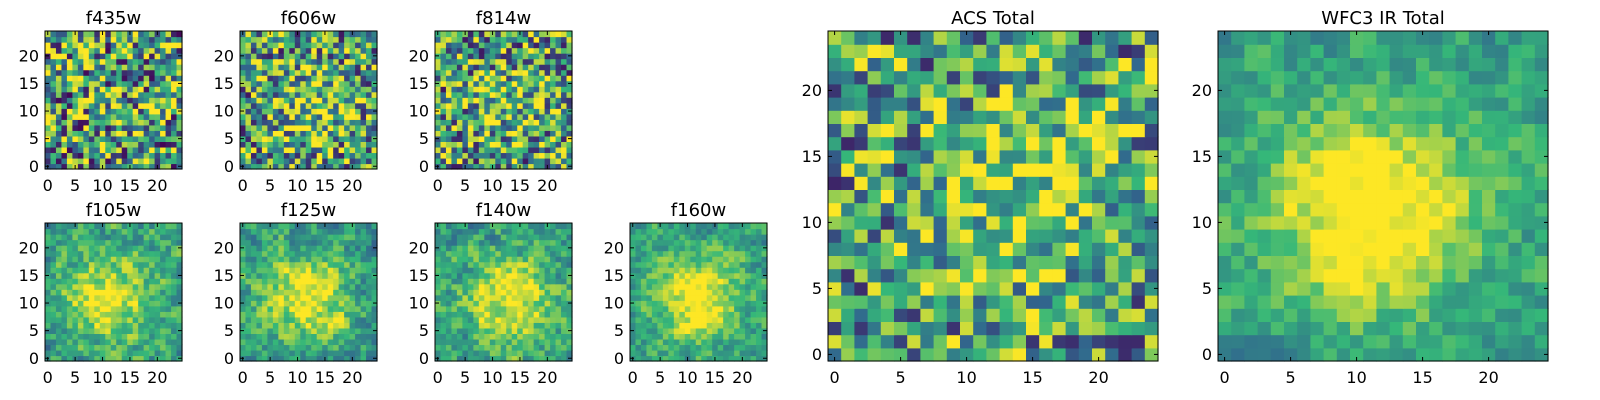  Describe the element at coordinates (742, 377) in the screenshot. I see `x-tick-label: 20` at that location.